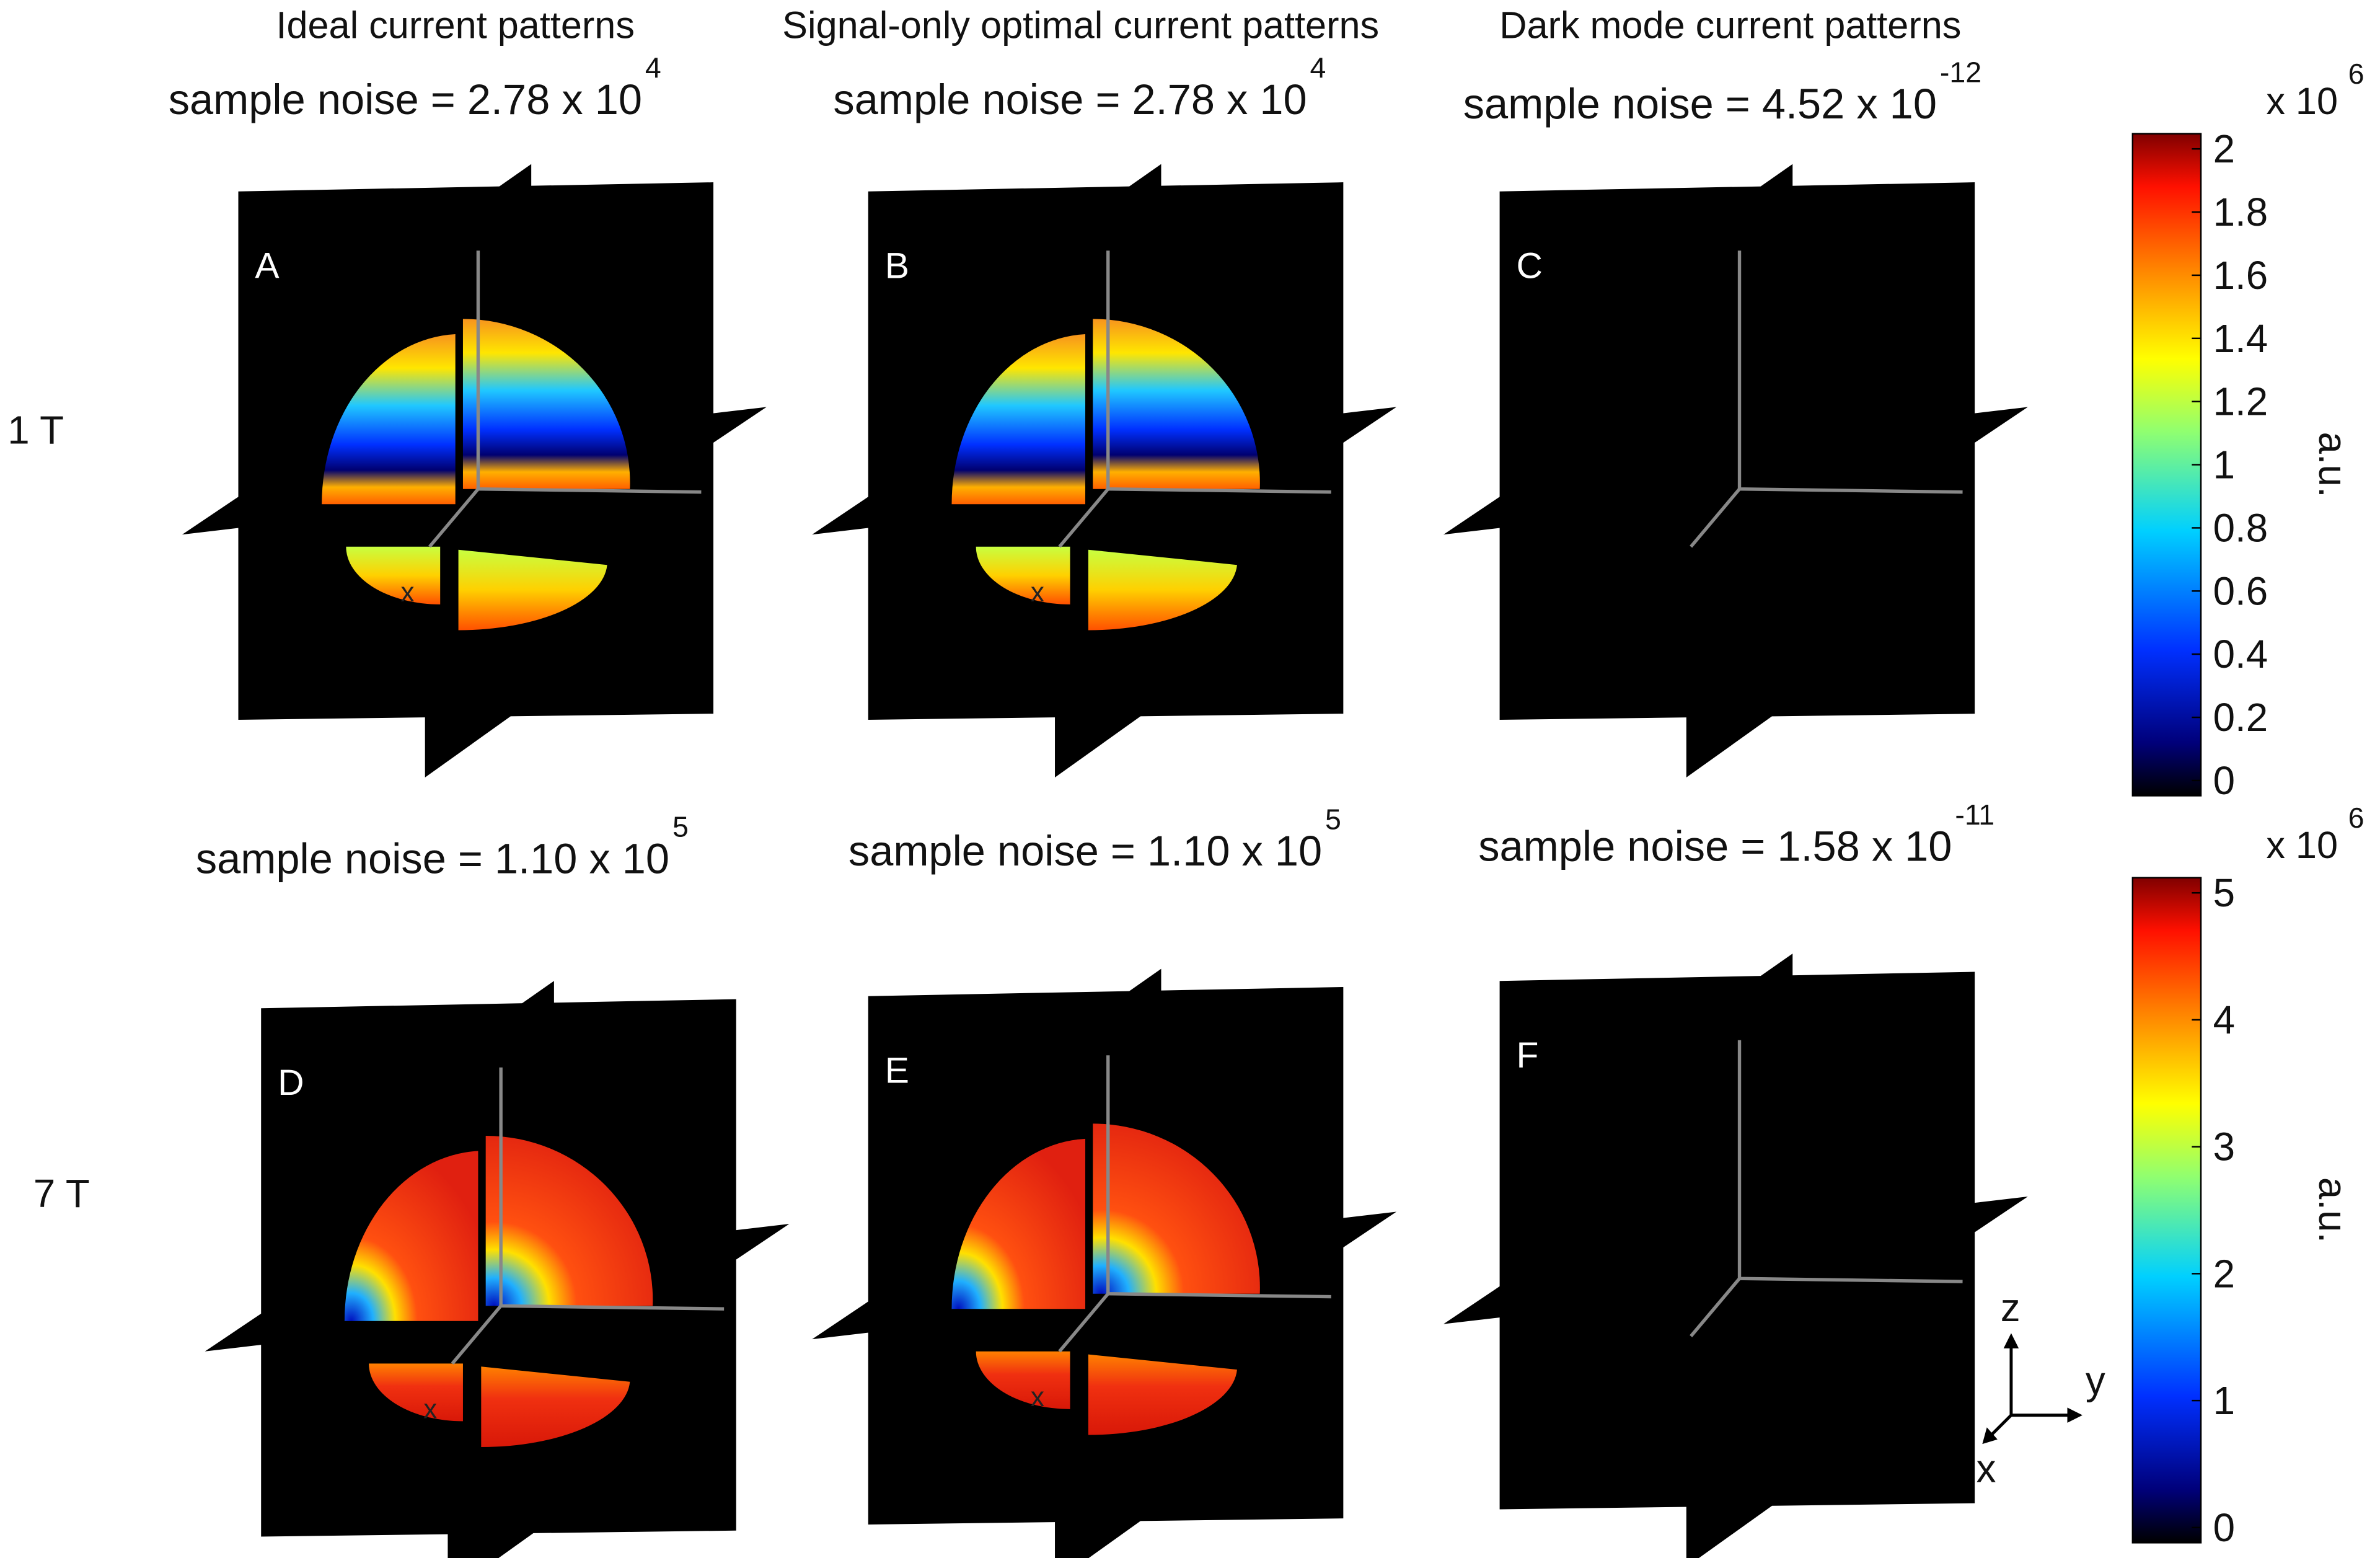  What do you see at coordinates (2240, 528) in the screenshot?
I see `colorbar-tick-label: 0.8` at bounding box center [2240, 528].